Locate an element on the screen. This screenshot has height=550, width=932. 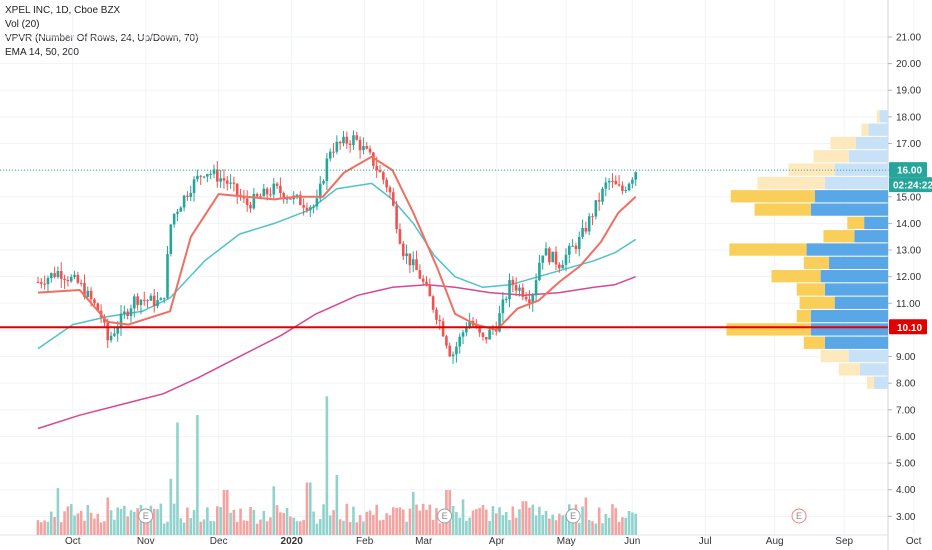
x-tick-3: 2020 is located at coordinates (292, 541).